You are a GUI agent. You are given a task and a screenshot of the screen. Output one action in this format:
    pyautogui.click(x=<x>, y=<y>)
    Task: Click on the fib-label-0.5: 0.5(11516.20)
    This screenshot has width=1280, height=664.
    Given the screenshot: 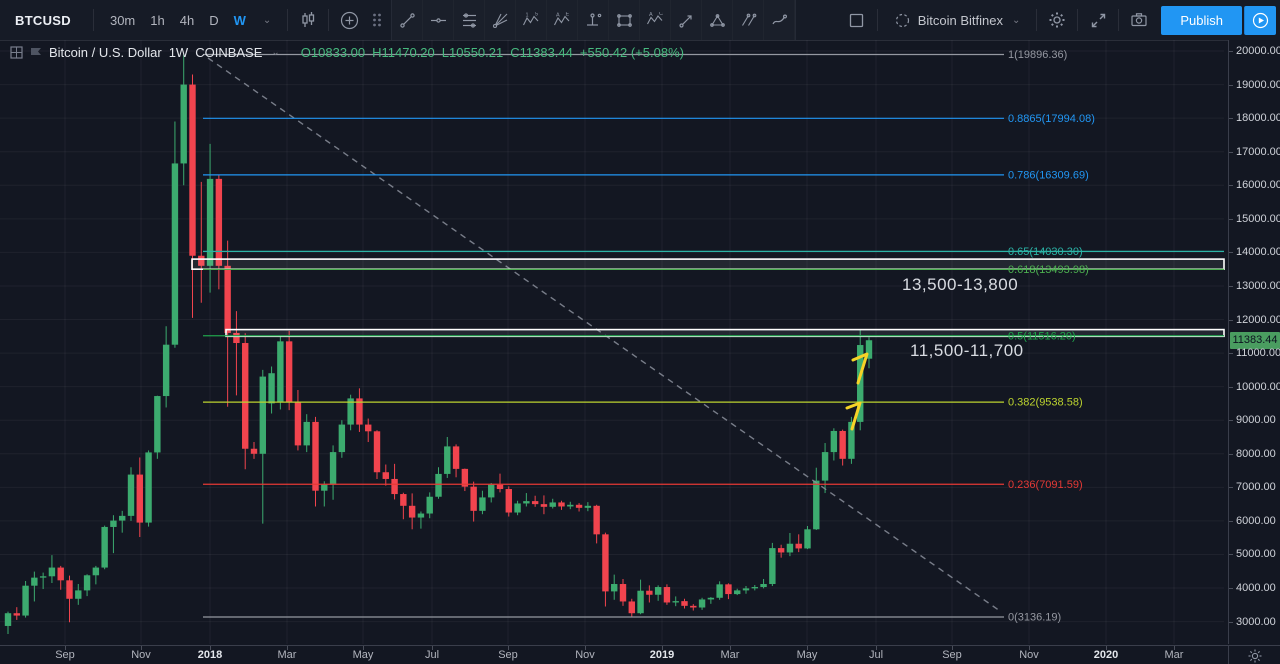 What is the action you would take?
    pyautogui.click(x=1042, y=336)
    